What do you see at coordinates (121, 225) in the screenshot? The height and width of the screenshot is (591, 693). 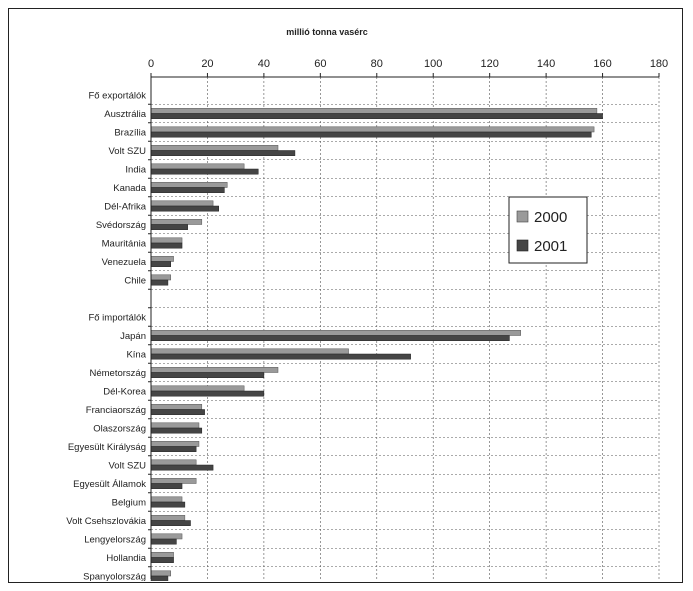 I see `category-label: Svédország` at bounding box center [121, 225].